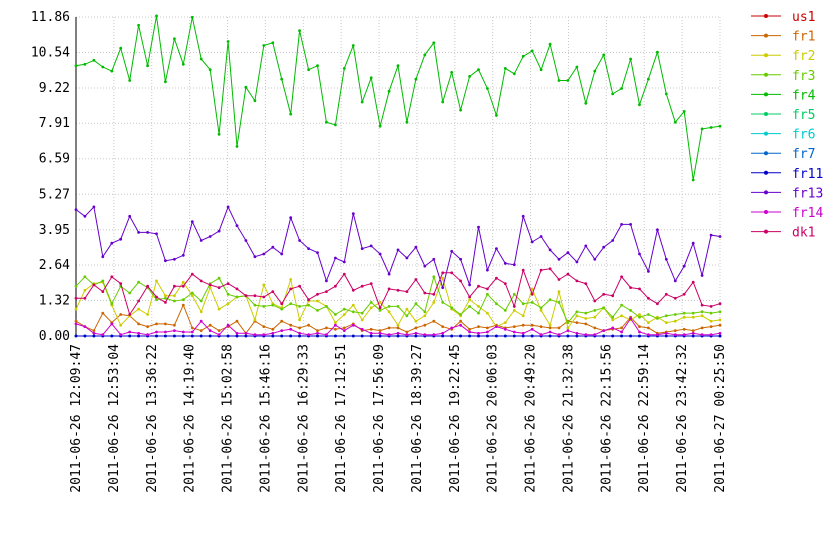  What do you see at coordinates (807, 193) in the screenshot?
I see `legend-label: fr13` at bounding box center [807, 193].